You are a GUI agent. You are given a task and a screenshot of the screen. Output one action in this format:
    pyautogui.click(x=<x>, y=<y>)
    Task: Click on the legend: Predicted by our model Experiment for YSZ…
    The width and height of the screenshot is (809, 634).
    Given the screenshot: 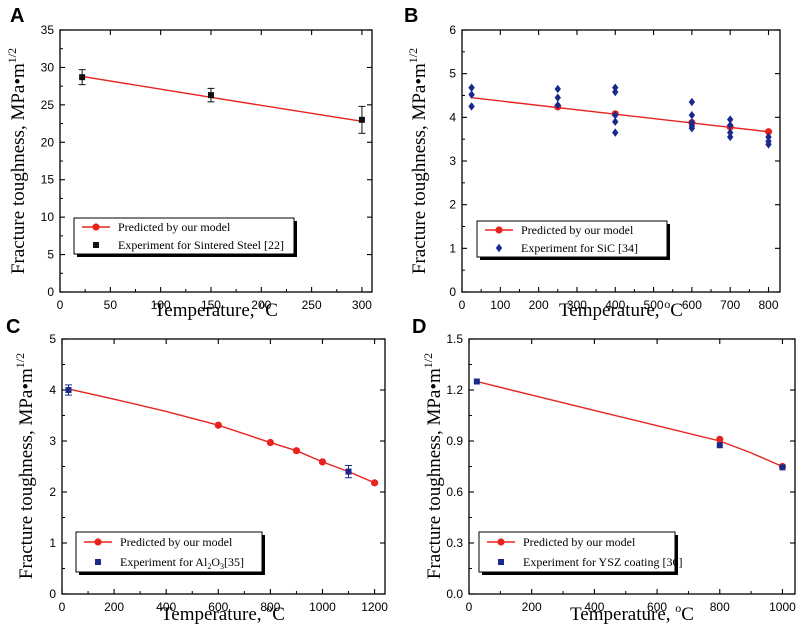 What is the action you would take?
    pyautogui.click(x=580, y=553)
    